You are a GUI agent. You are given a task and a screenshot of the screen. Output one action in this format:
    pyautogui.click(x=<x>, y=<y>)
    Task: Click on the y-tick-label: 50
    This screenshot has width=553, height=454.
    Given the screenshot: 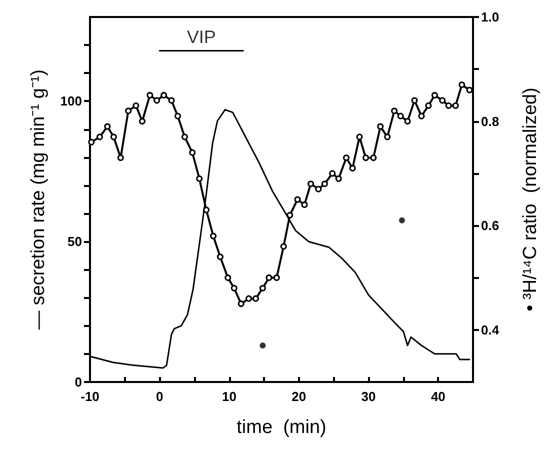 What is the action you would take?
    pyautogui.click(x=75, y=242)
    